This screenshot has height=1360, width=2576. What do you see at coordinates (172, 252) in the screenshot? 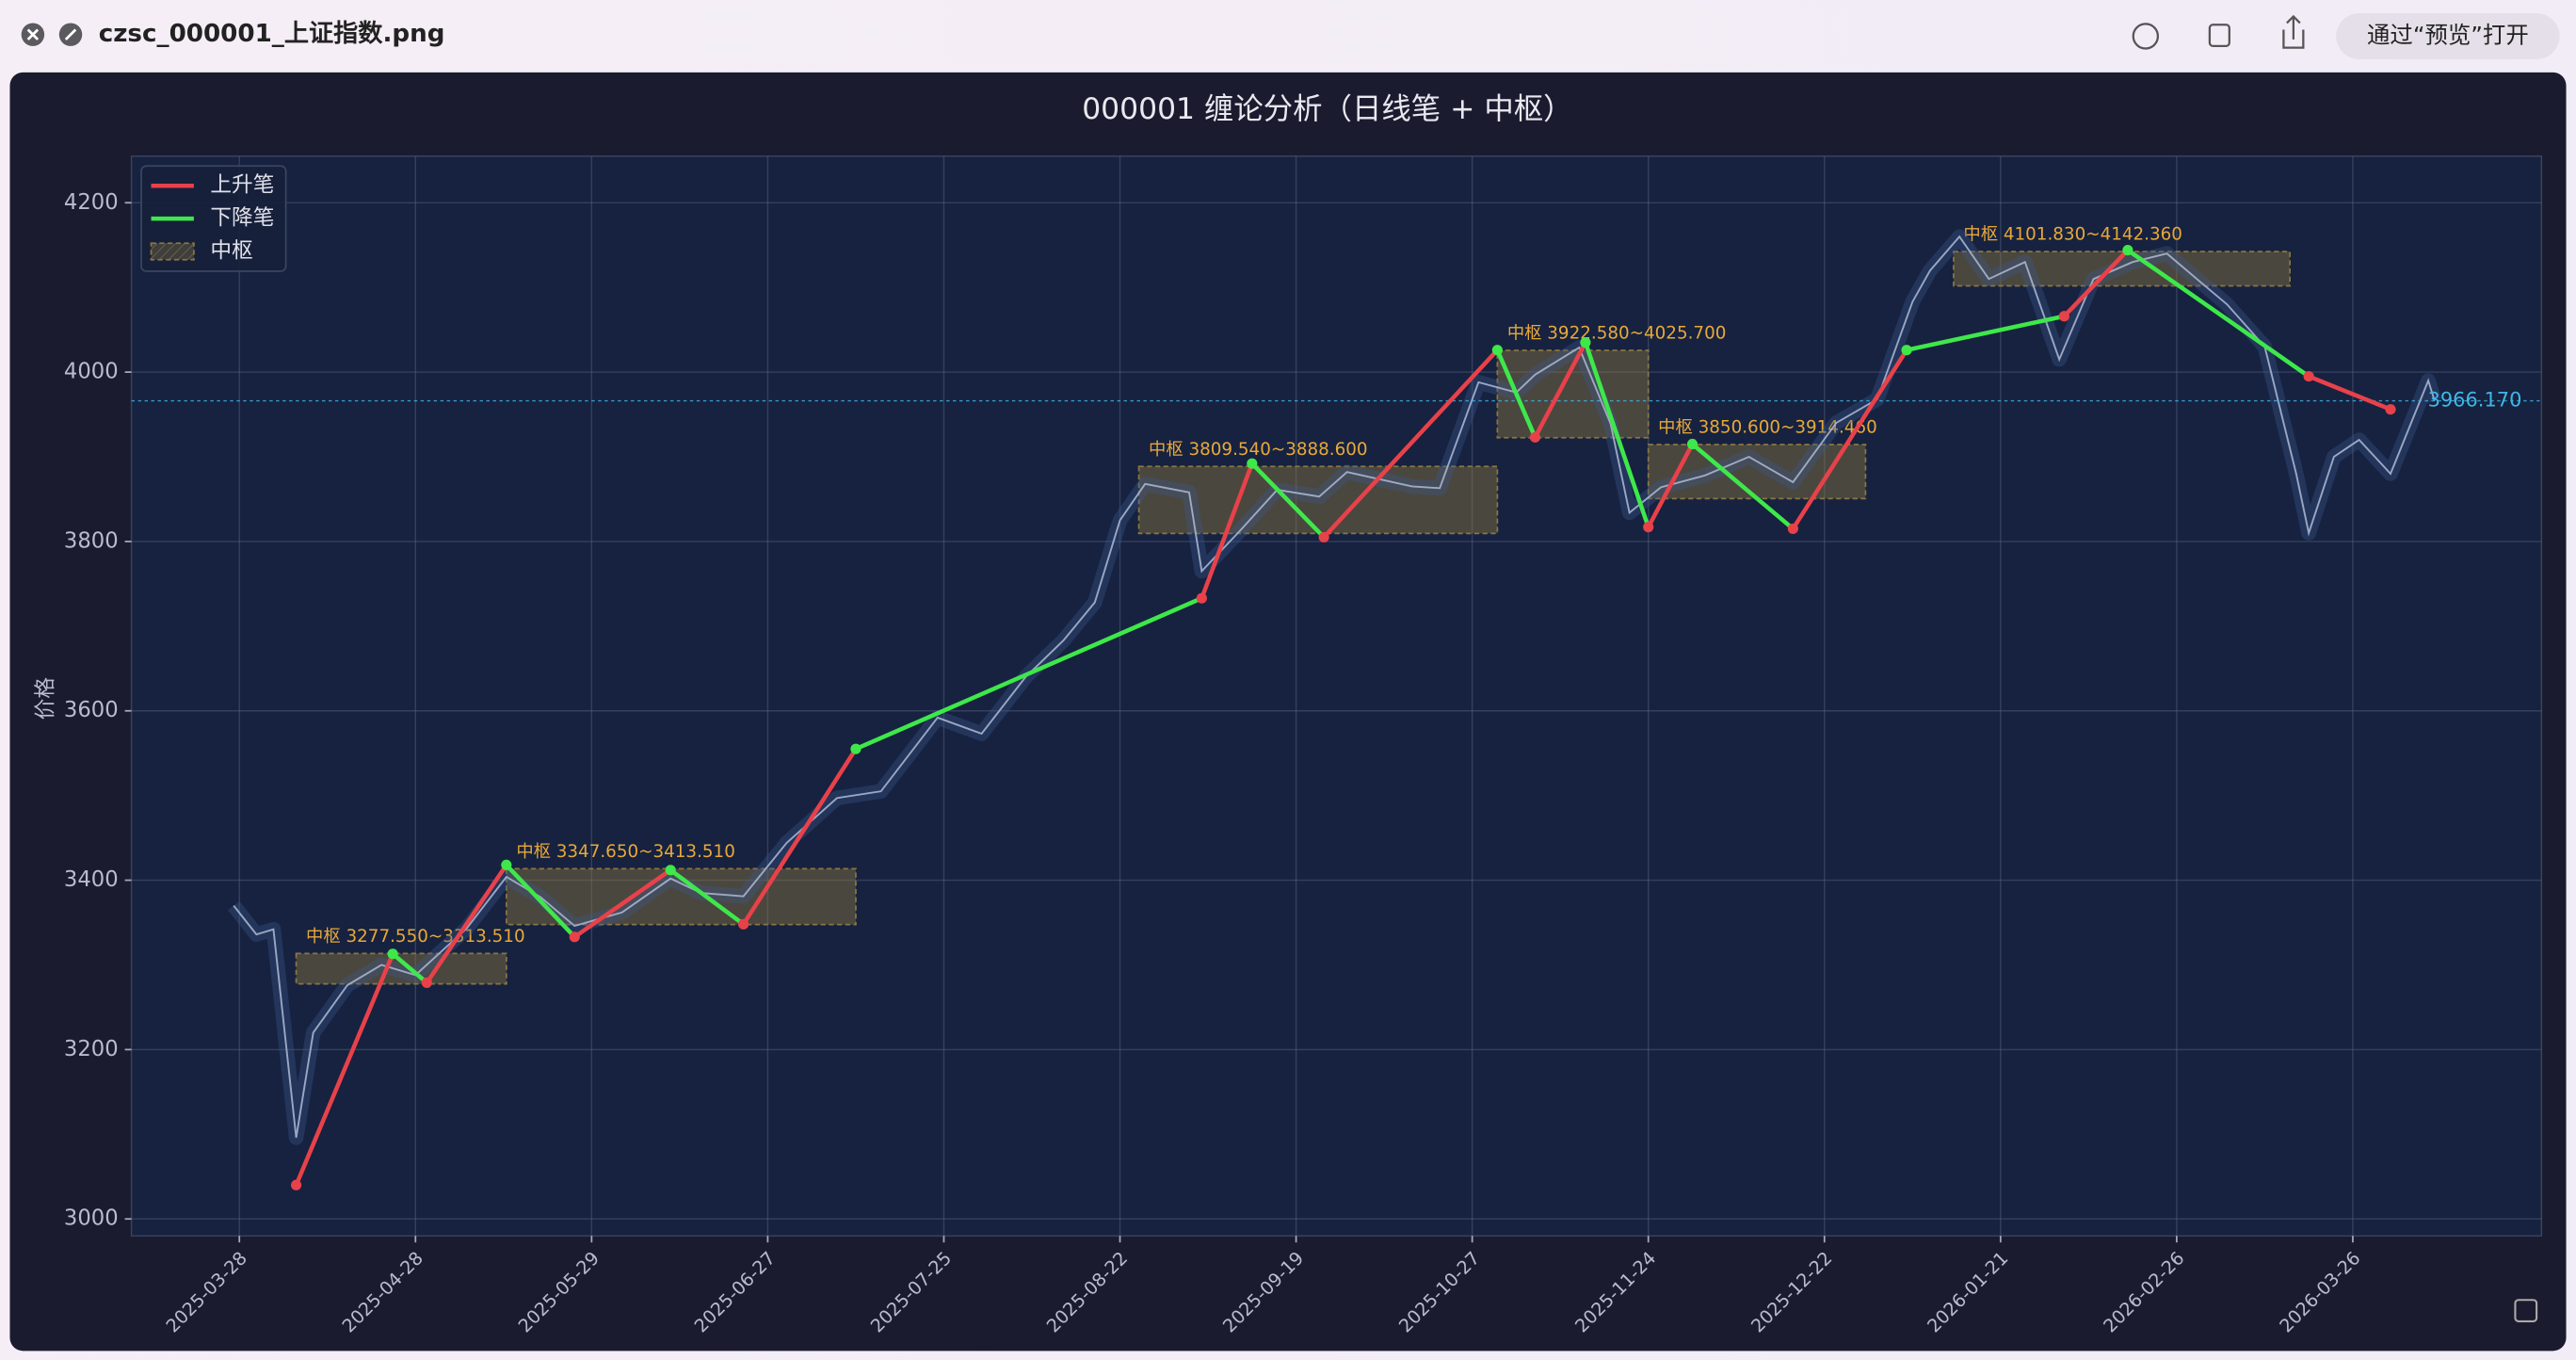
I see `legend-swatch` at bounding box center [172, 252].